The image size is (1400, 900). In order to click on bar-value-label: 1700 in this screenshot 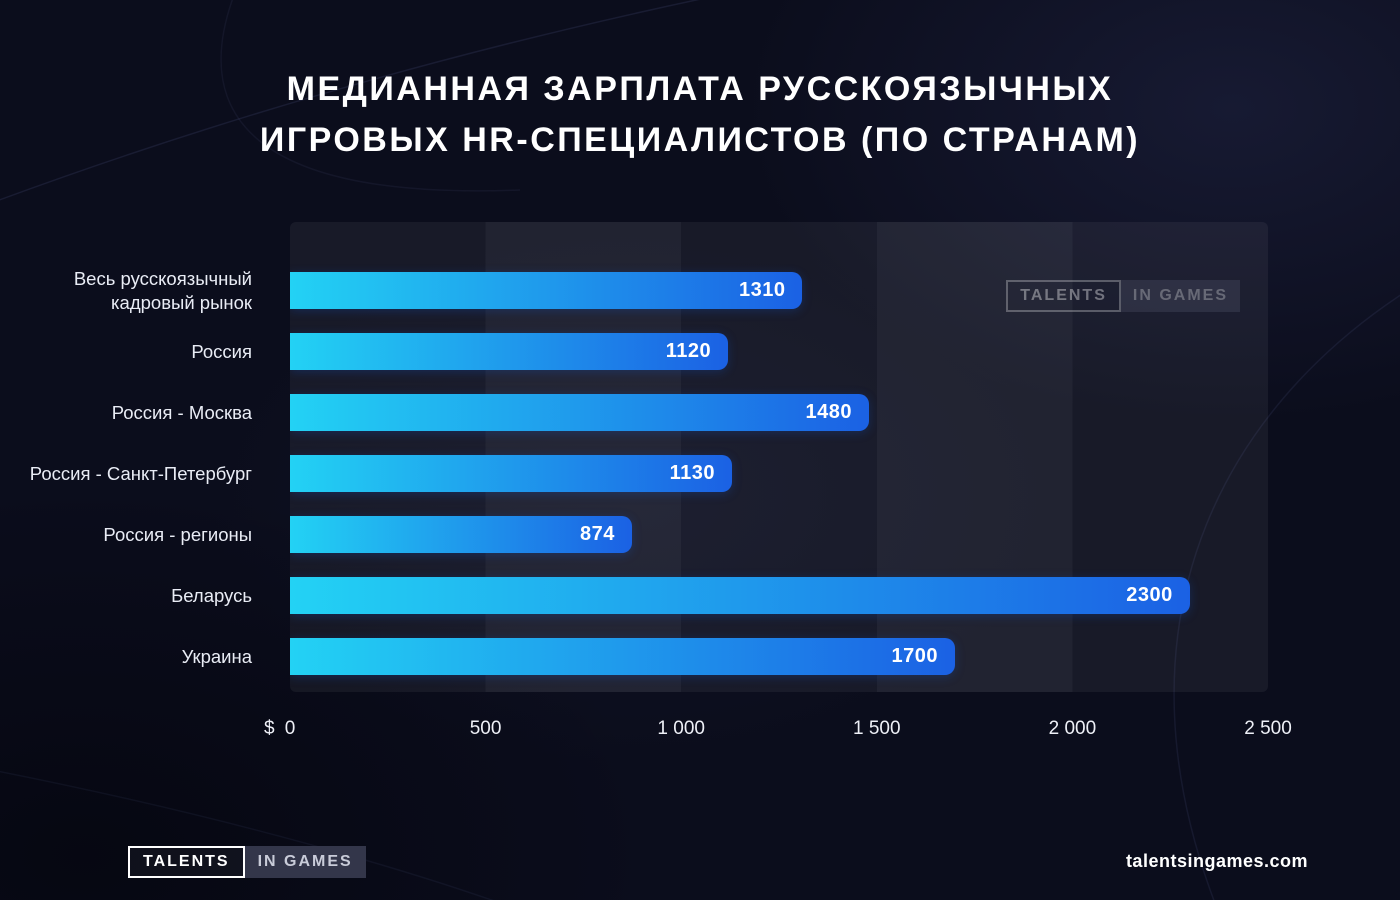, I will do `click(915, 656)`.